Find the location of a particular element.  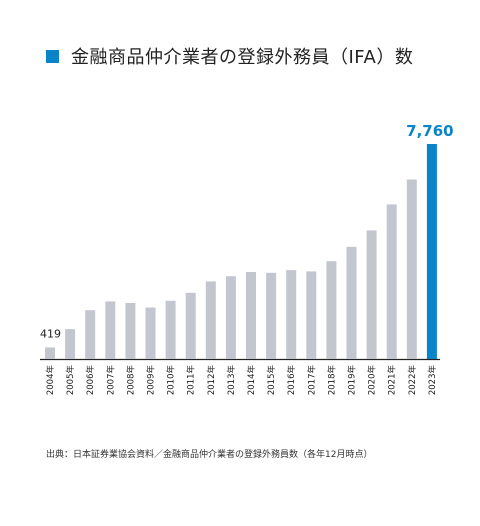

x-tick-label: 2013年 is located at coordinates (231, 380).